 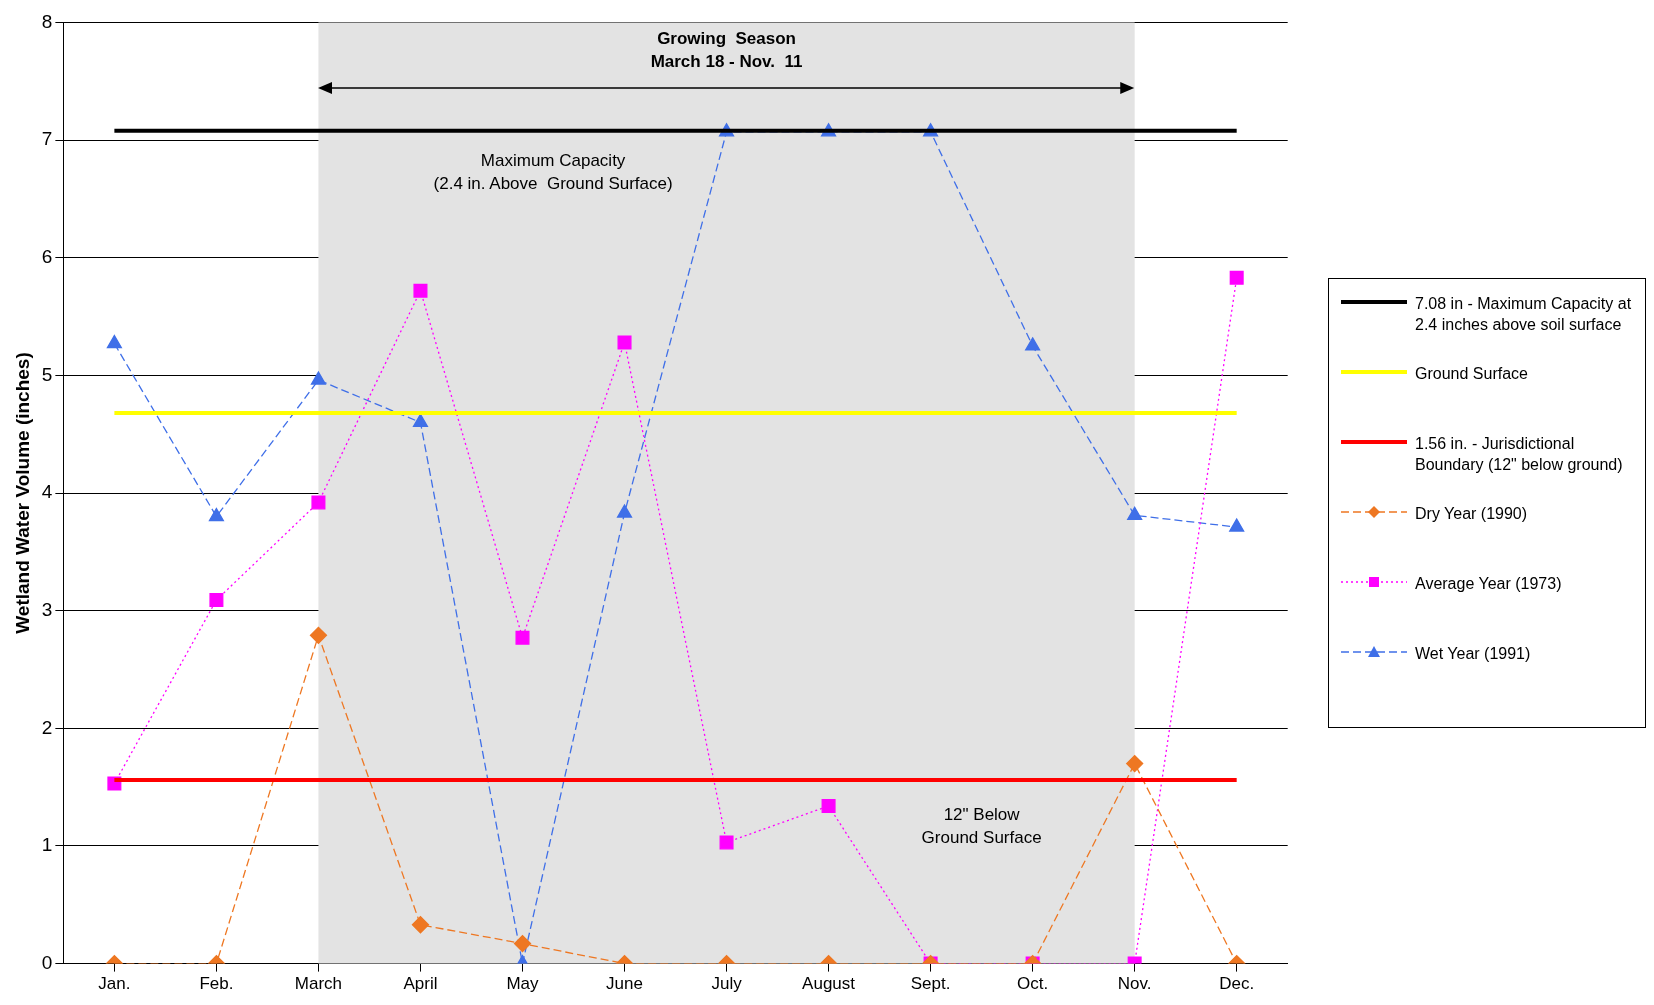 I want to click on x-tick-label: July, so click(x=727, y=984).